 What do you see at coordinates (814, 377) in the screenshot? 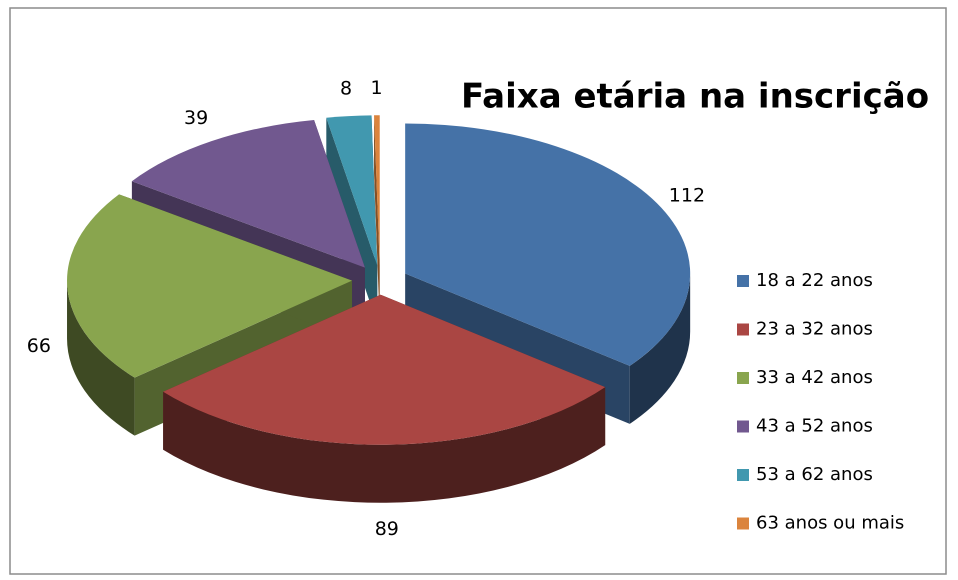
I see `legend-label: 33 a 42 anos` at bounding box center [814, 377].